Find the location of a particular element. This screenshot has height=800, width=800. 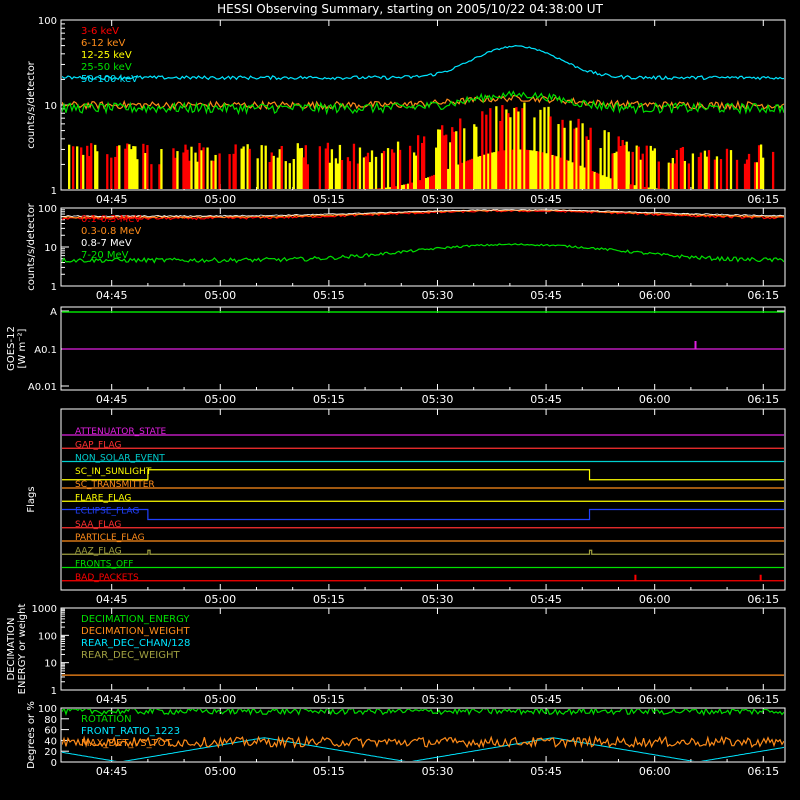

series-line-max-det is located at coordinates (423, 742).